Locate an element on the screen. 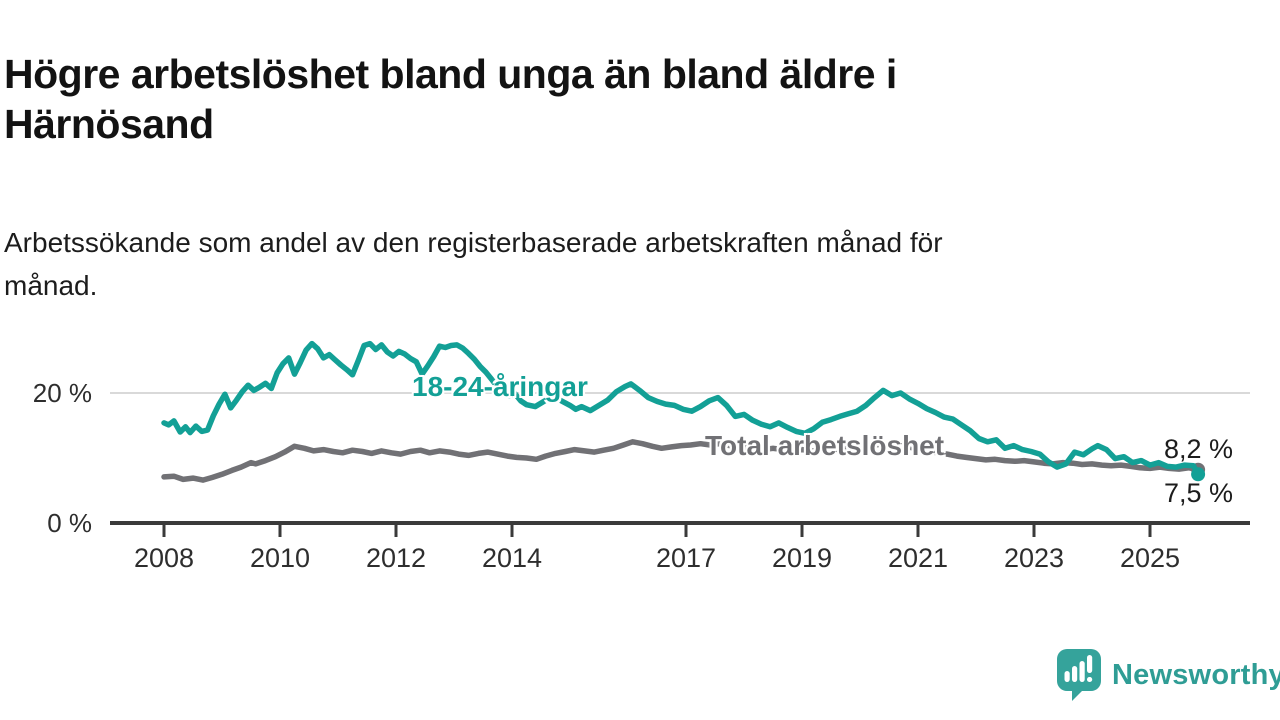 This screenshot has width=1280, height=720. x-axis-tick-label: 2019 is located at coordinates (802, 558).